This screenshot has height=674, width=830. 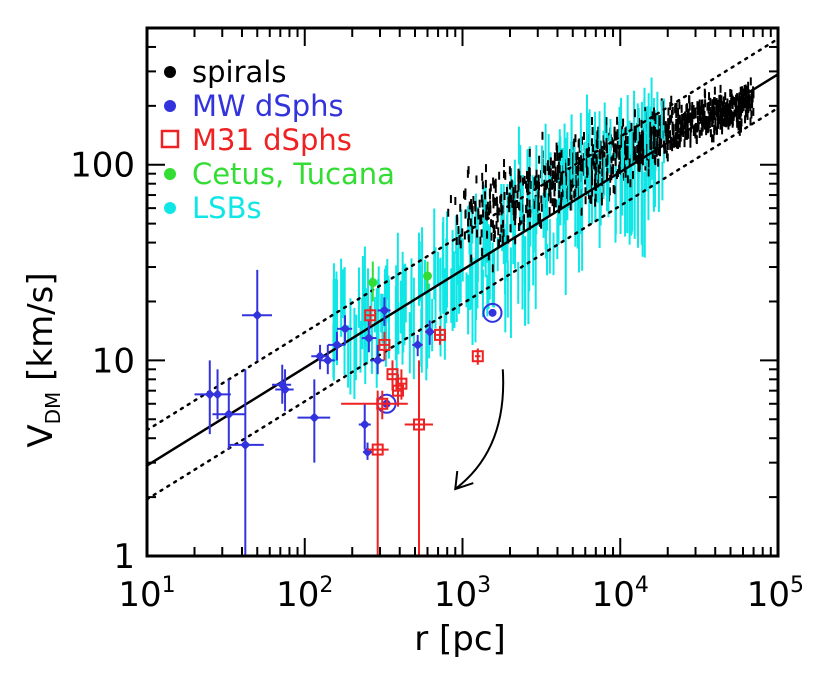 What do you see at coordinates (146, 594) in the screenshot?
I see `x-tick-label: 10¹` at bounding box center [146, 594].